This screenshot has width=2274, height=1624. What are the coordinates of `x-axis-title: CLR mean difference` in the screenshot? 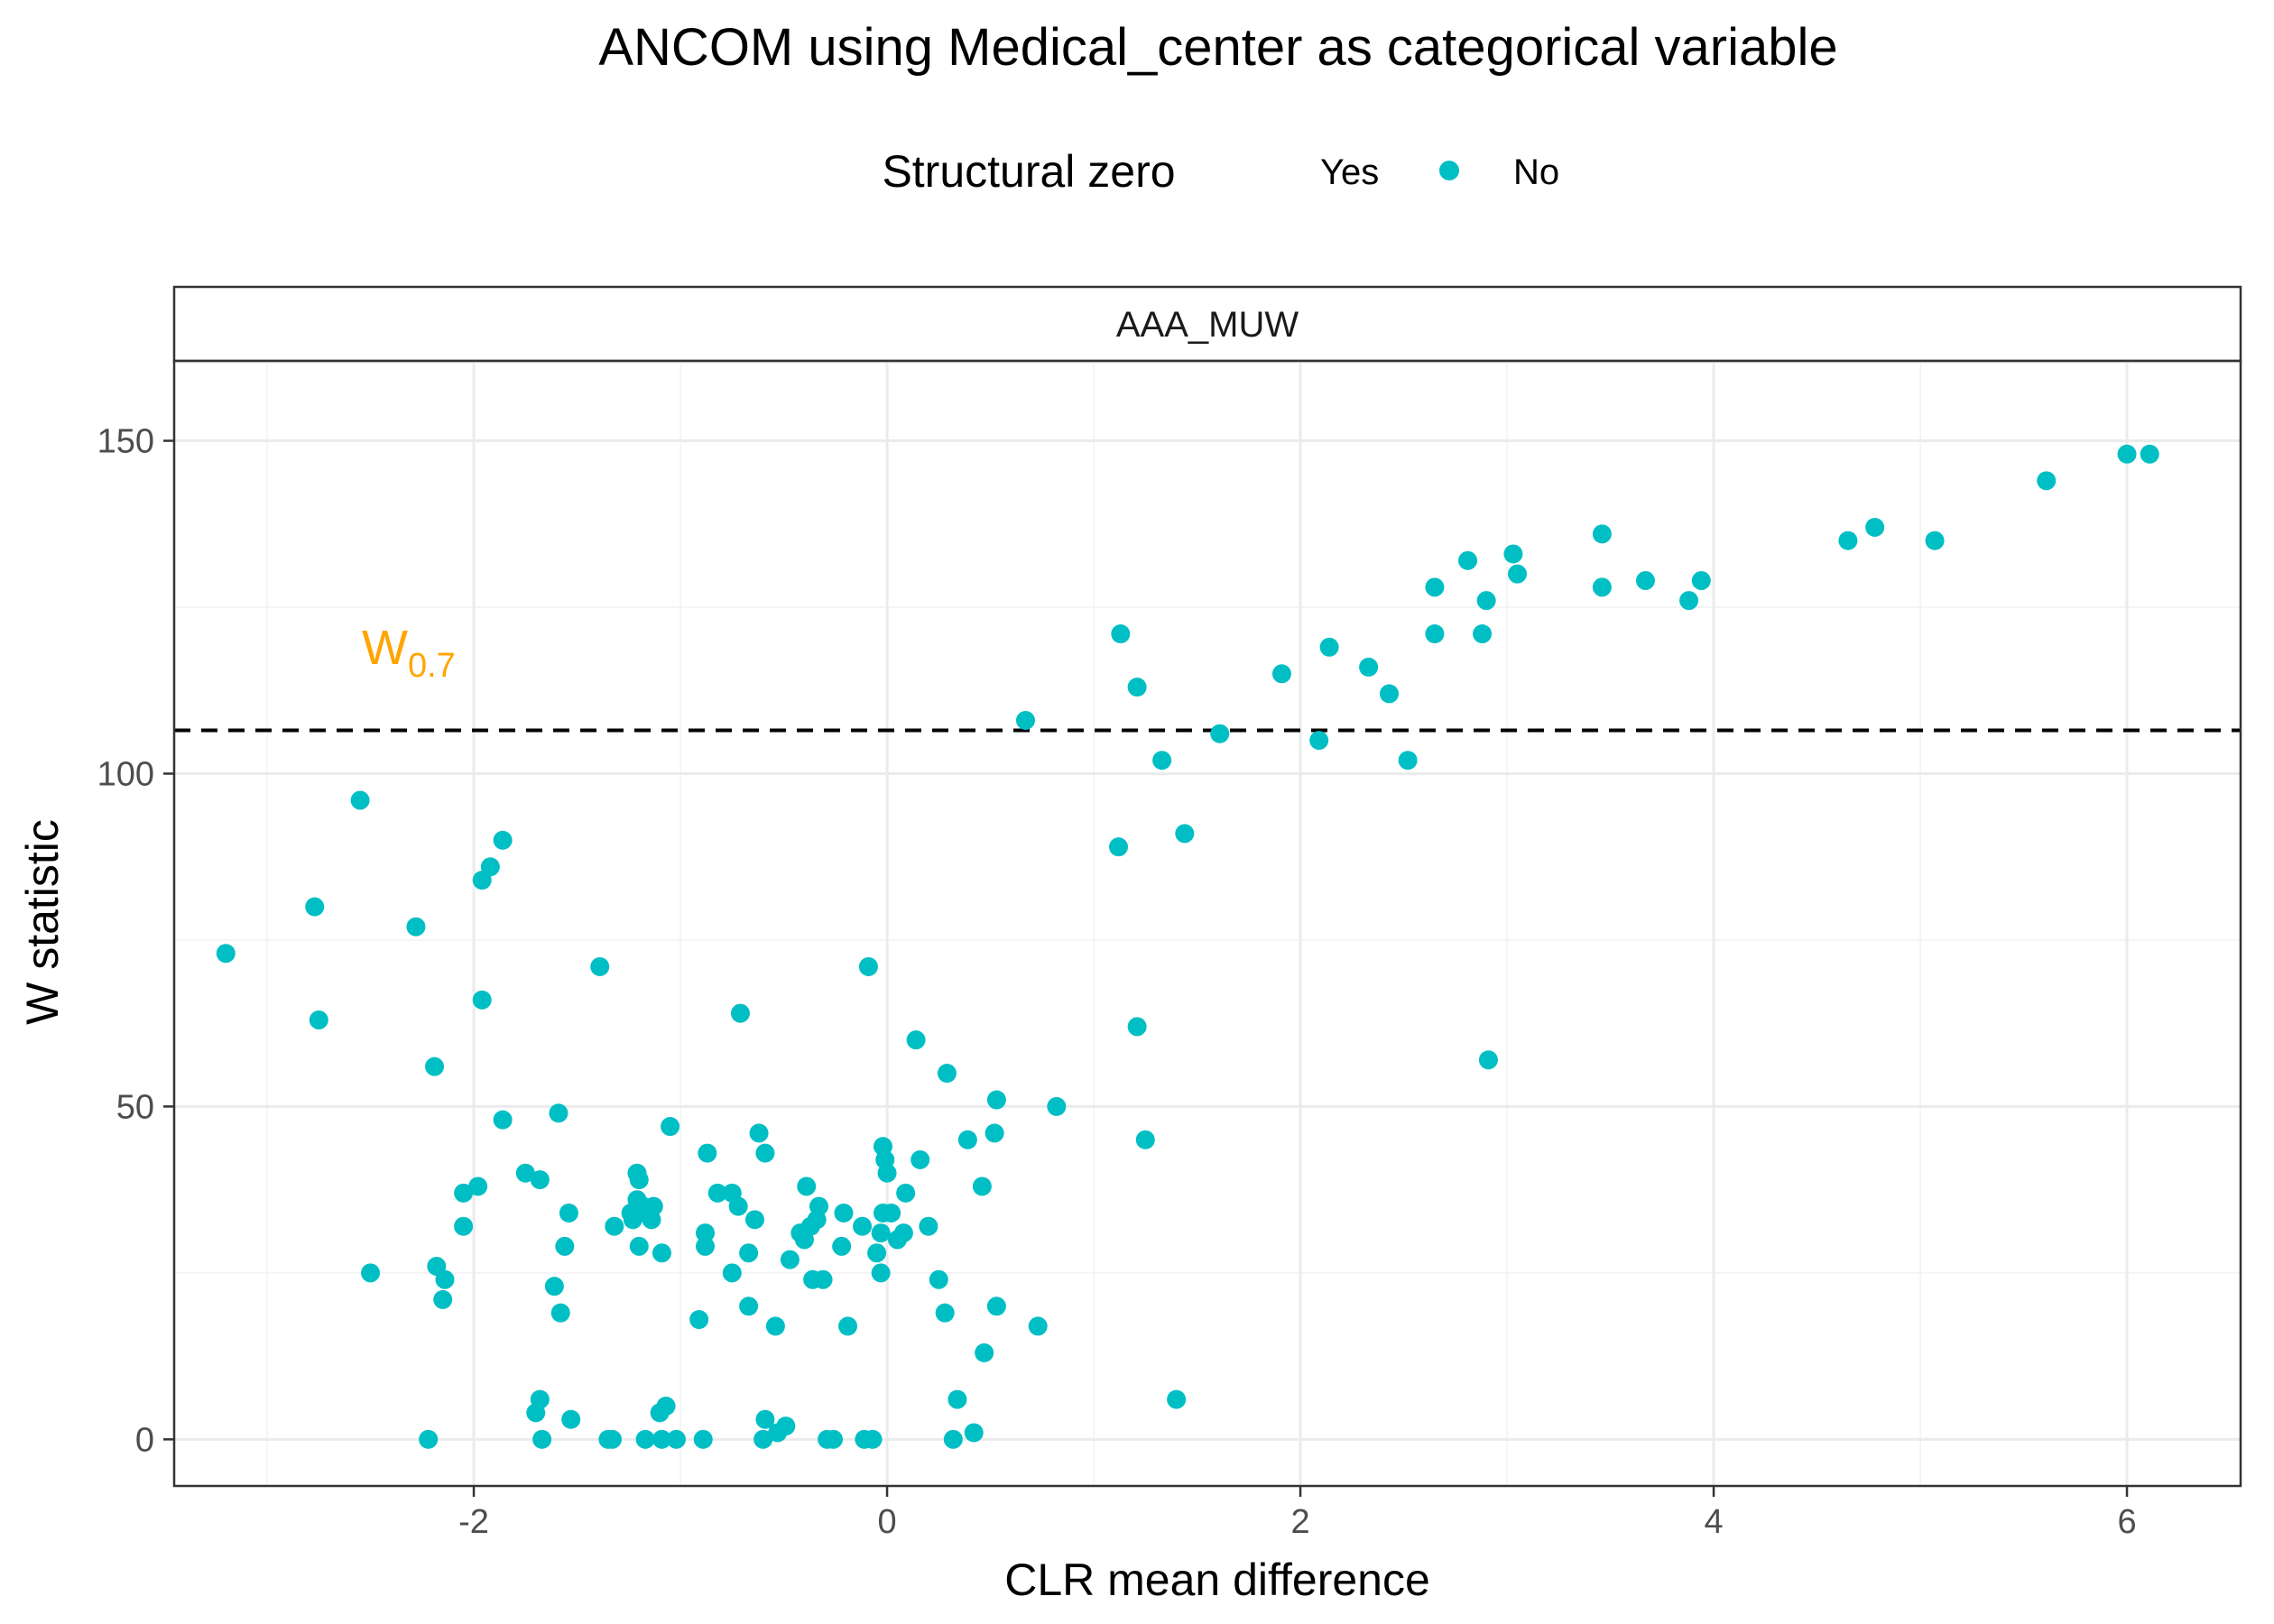 It's located at (1217, 1580).